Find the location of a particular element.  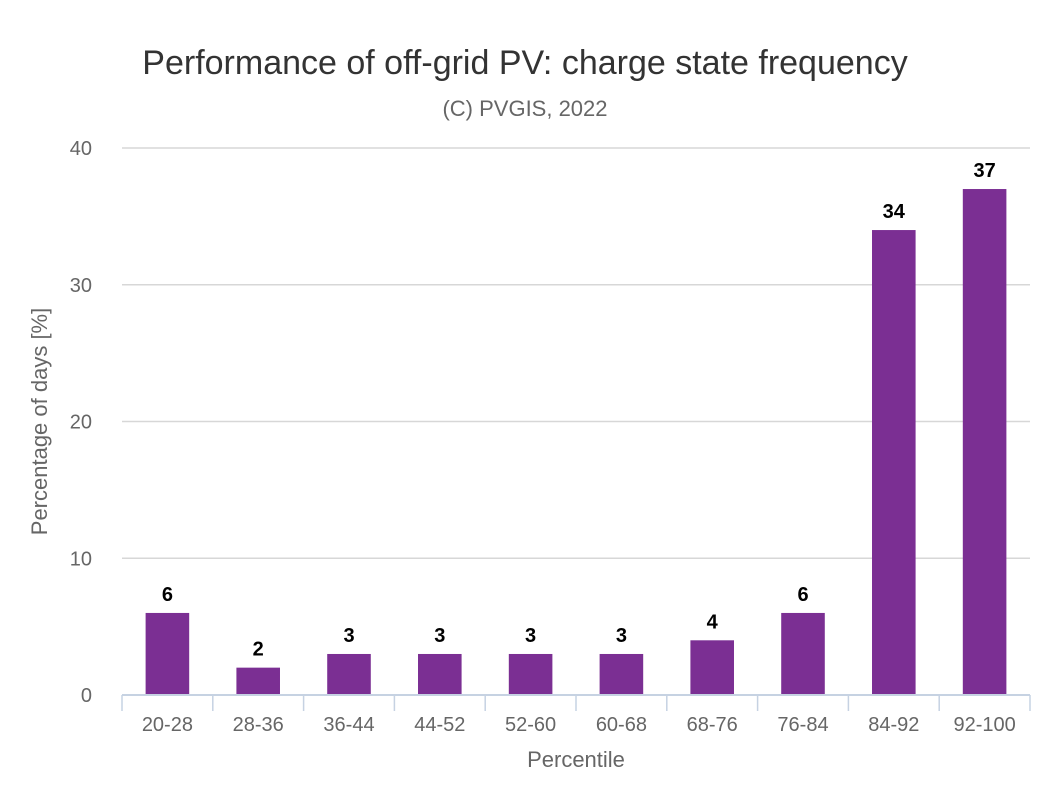

y-tick-label: 10 is located at coordinates (81, 559).